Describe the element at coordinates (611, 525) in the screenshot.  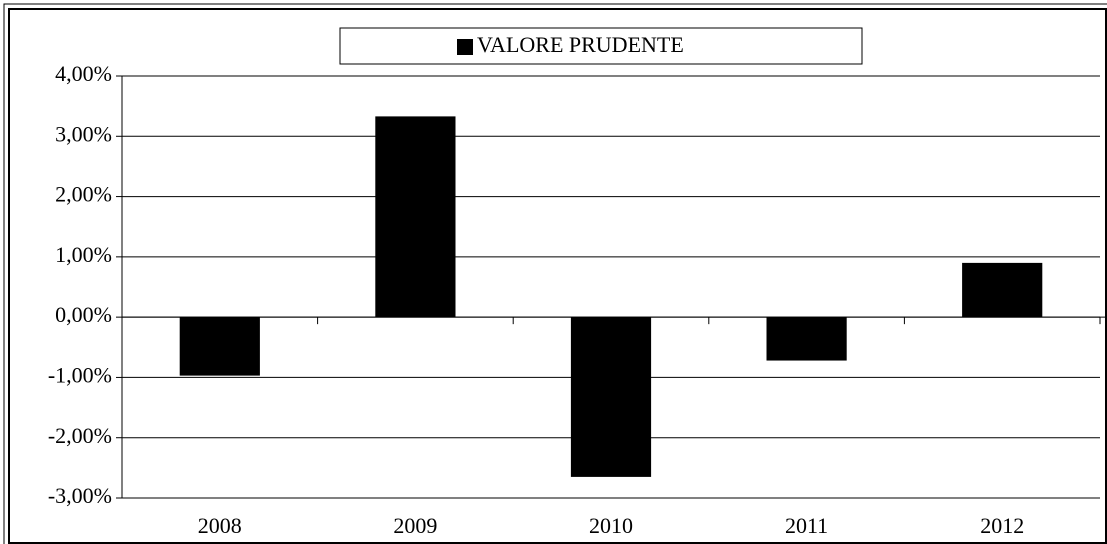
I see `x-tick-label: 2010` at that location.